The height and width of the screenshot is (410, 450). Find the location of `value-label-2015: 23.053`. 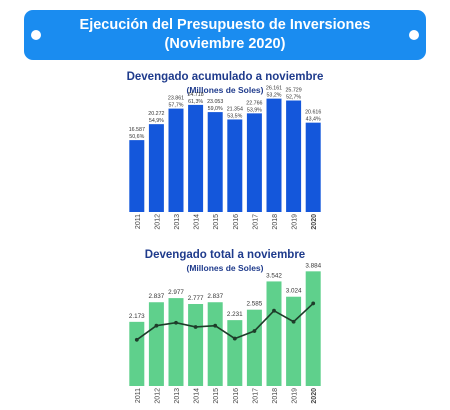

value-label-2015: 23.053 is located at coordinates (215, 102).